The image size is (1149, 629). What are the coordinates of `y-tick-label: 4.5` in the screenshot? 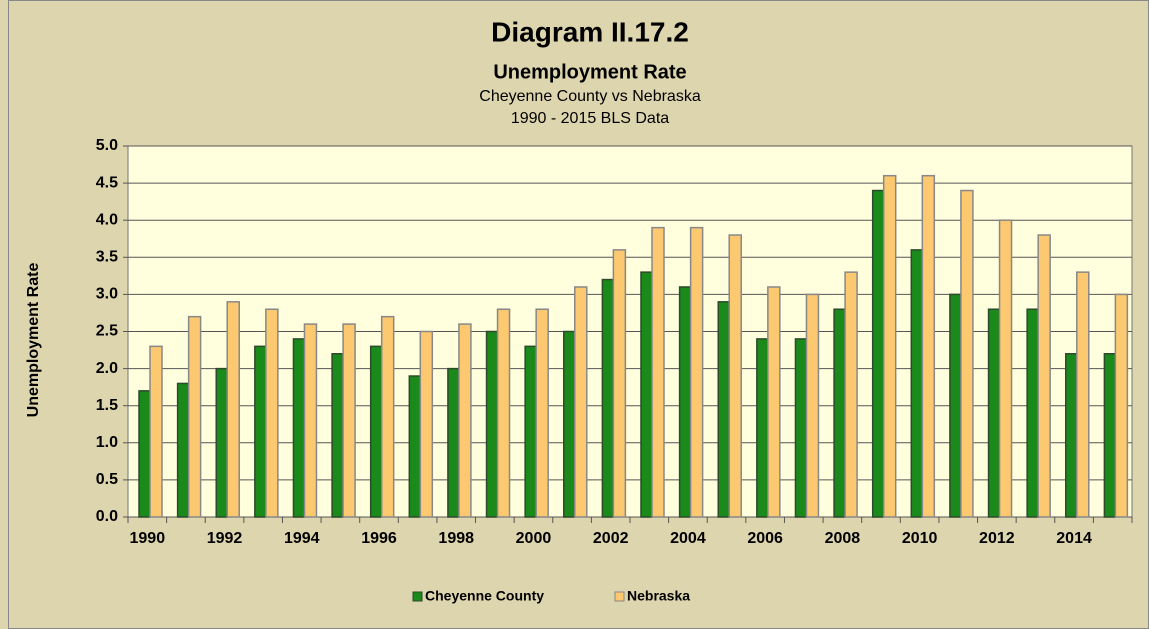 It's located at (107, 182).